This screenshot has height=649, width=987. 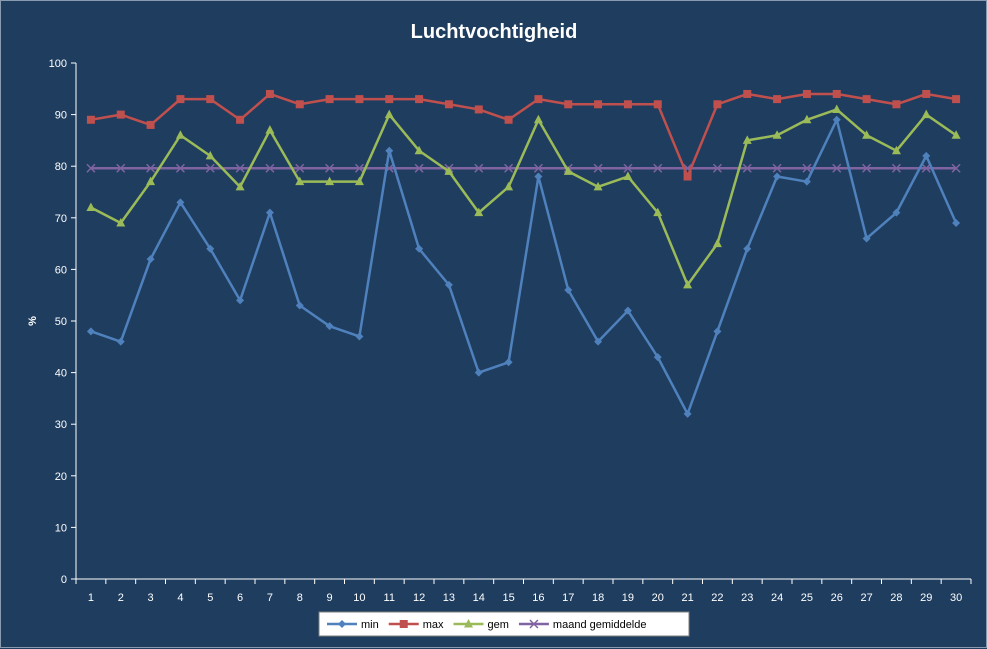 What do you see at coordinates (598, 598) in the screenshot?
I see `x-tick-label: 18` at bounding box center [598, 598].